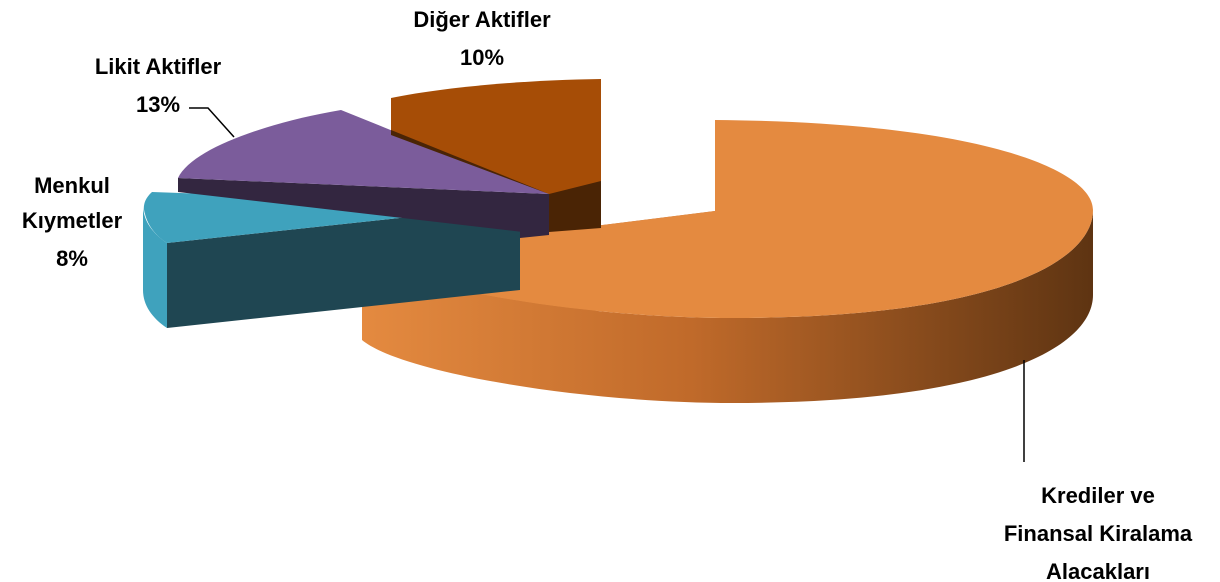 The height and width of the screenshot is (582, 1220). What do you see at coordinates (343, 266) in the screenshot?
I see `slice-menkul-inner` at bounding box center [343, 266].